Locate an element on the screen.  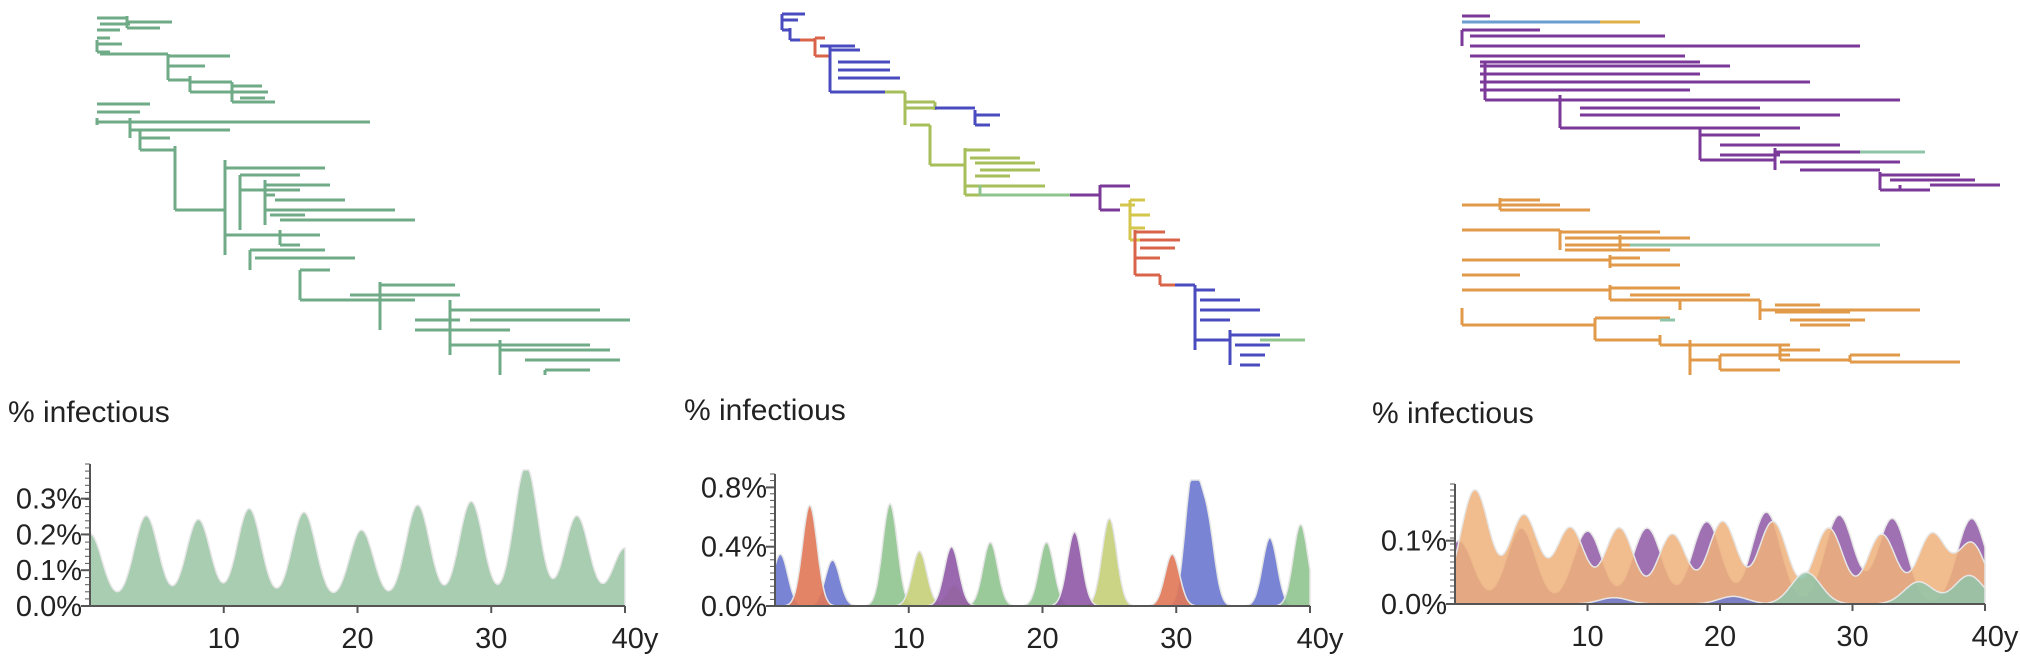
y-tick-label: 0.4% is located at coordinates (734, 548).